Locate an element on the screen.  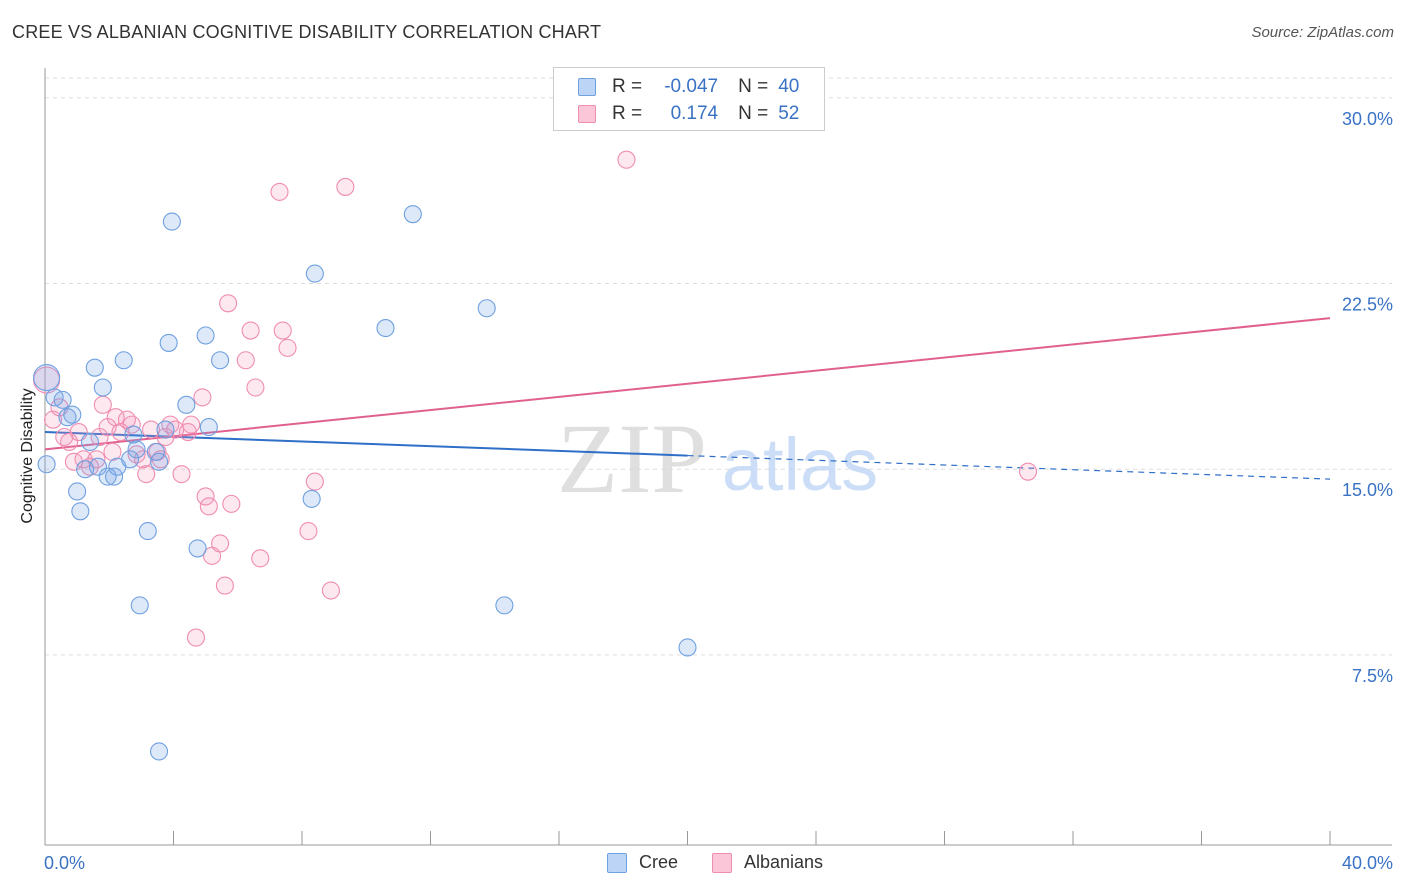
y-tick-label: 15.0% is located at coordinates (1367, 490).